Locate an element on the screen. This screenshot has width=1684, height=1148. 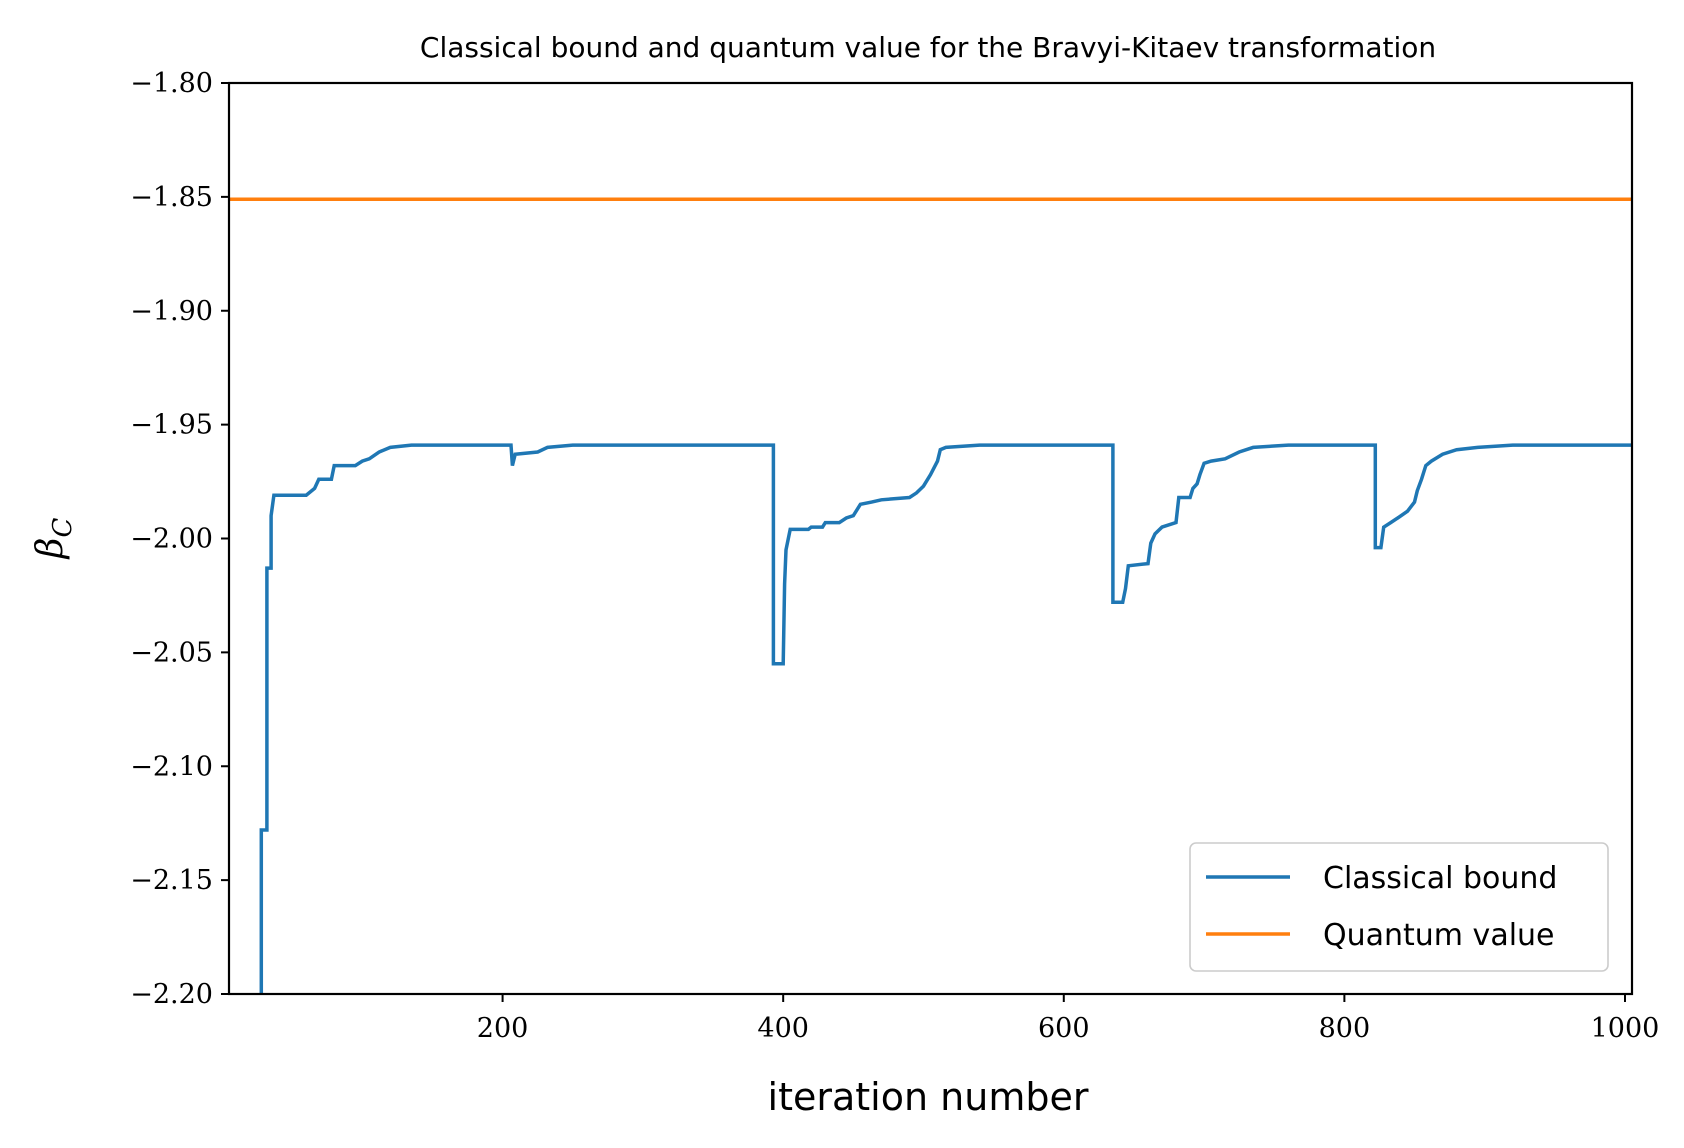
x-axis: 200 400 600 800 1000 is located at coordinates (1068, 1019).